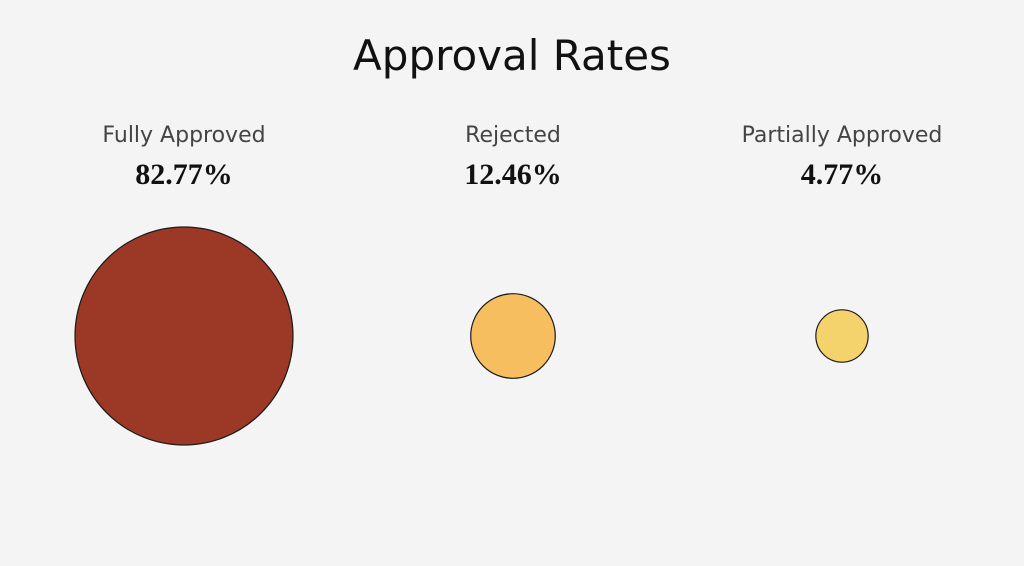 The image size is (1024, 566). What do you see at coordinates (184, 336) in the screenshot?
I see `bubble-fully-approved` at bounding box center [184, 336].